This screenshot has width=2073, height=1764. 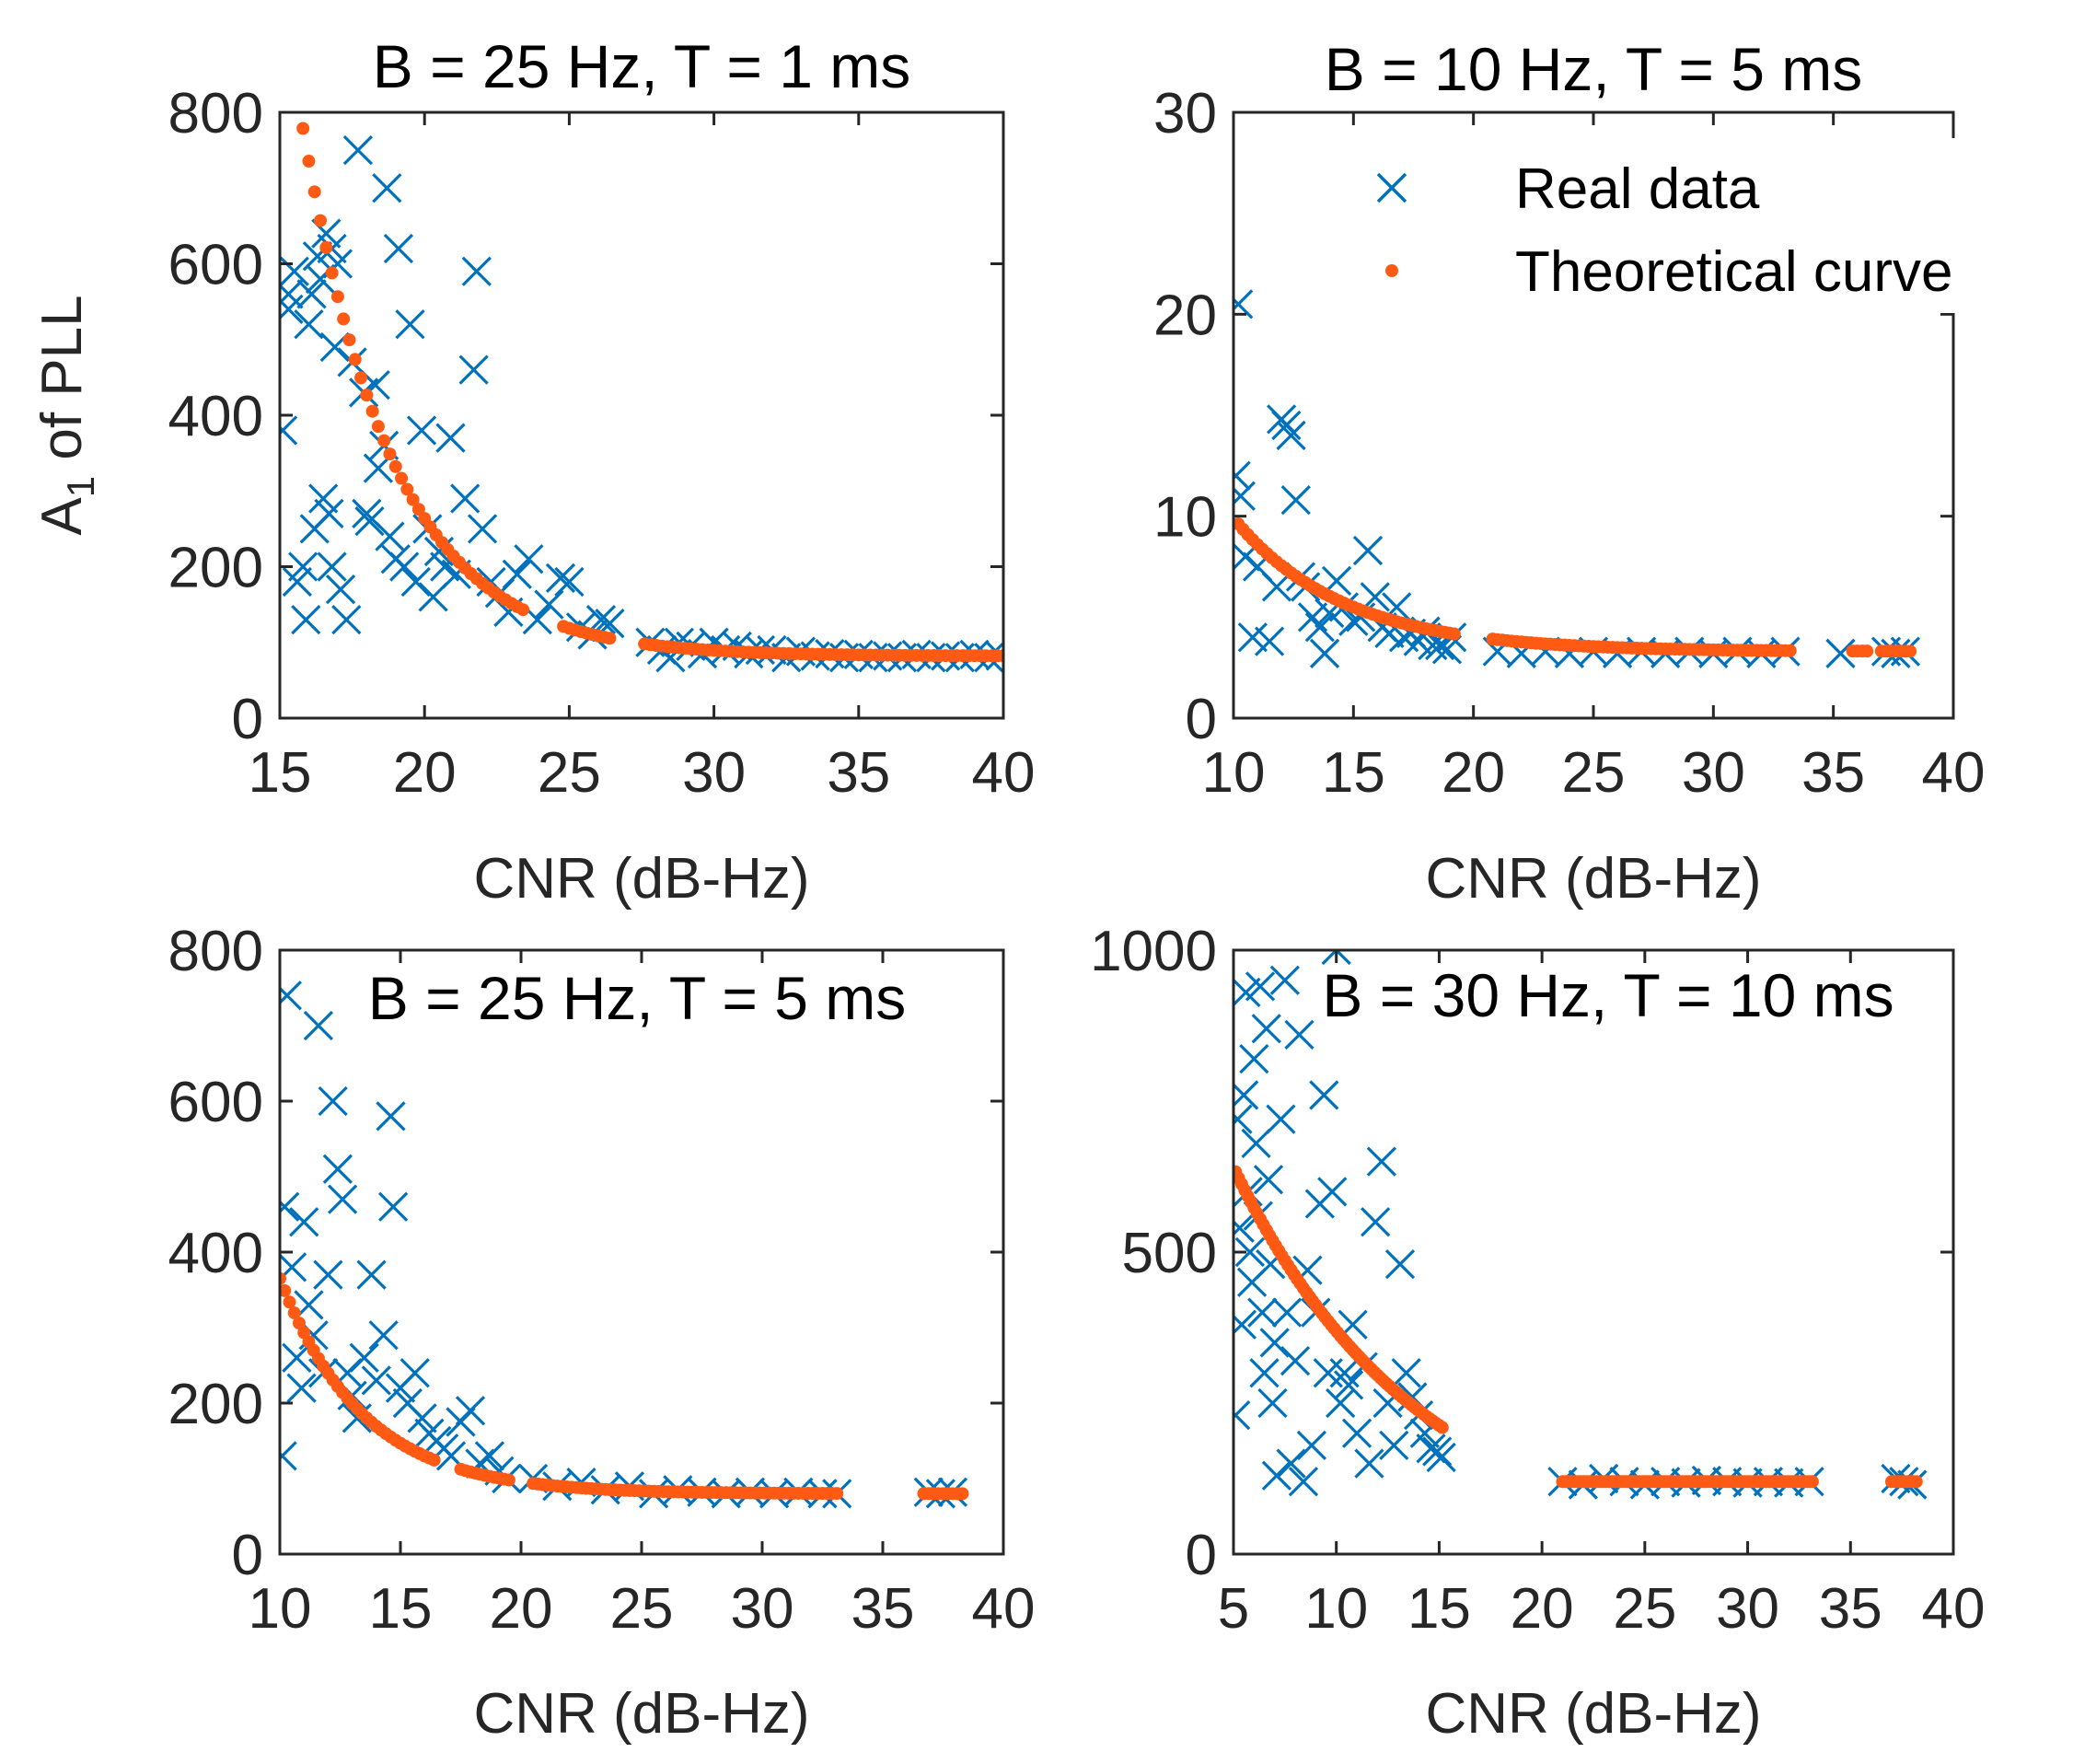 I want to click on panel-3-x-axis-label: CNR (dB-Hz), so click(x=641, y=1714).